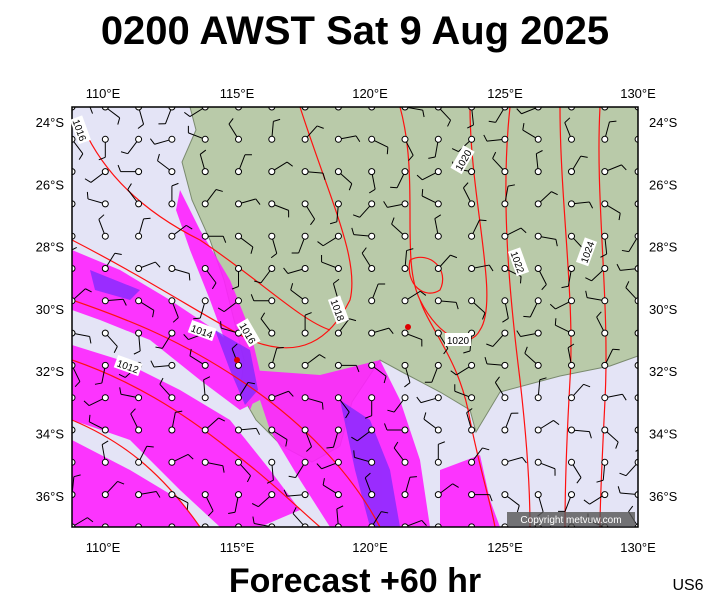  I want to click on lon-label-top: 120°E, so click(370, 93).